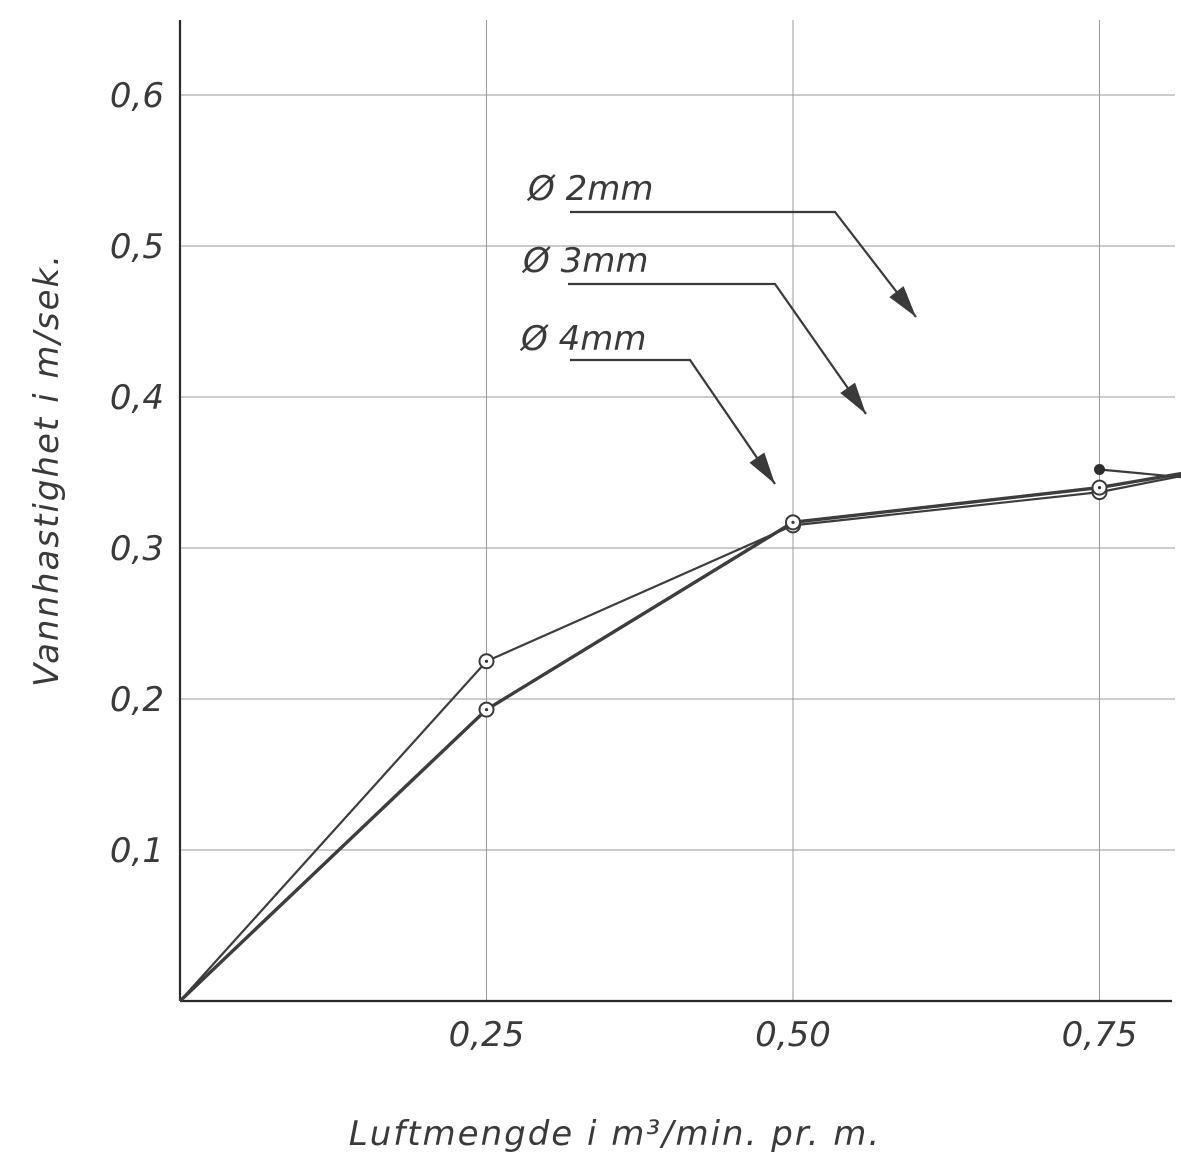 Image resolution: width=1181 pixels, height=1175 pixels. Describe the element at coordinates (137, 700) in the screenshot. I see `y-tick-label: 0,2` at that location.